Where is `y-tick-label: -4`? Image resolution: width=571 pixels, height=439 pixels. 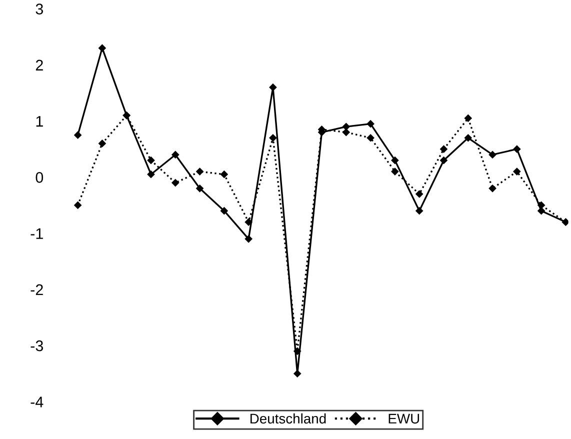 y-tick-label: -4 is located at coordinates (37, 402).